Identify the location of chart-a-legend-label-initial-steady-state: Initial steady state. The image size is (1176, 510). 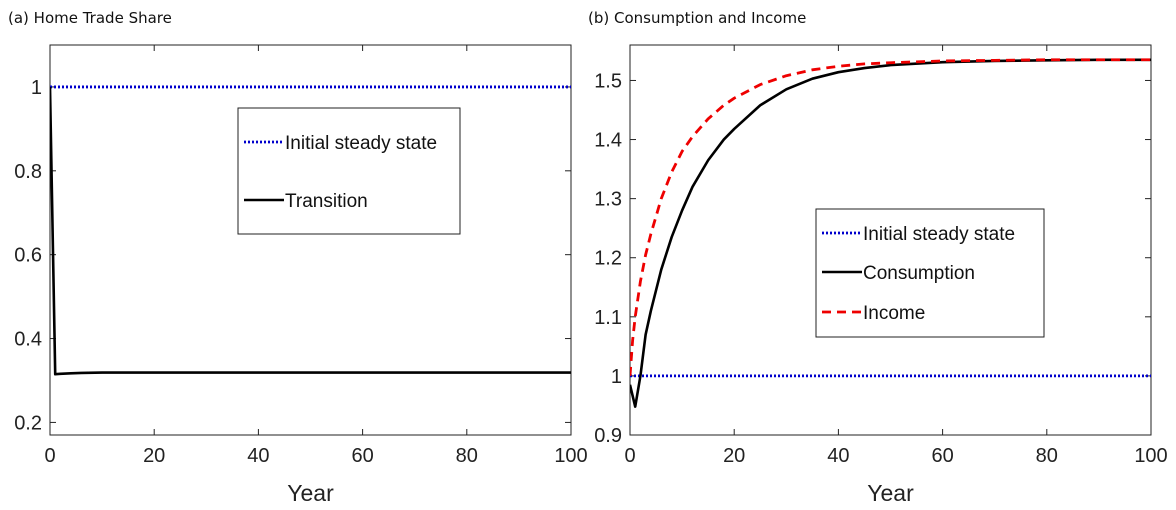
(361, 143).